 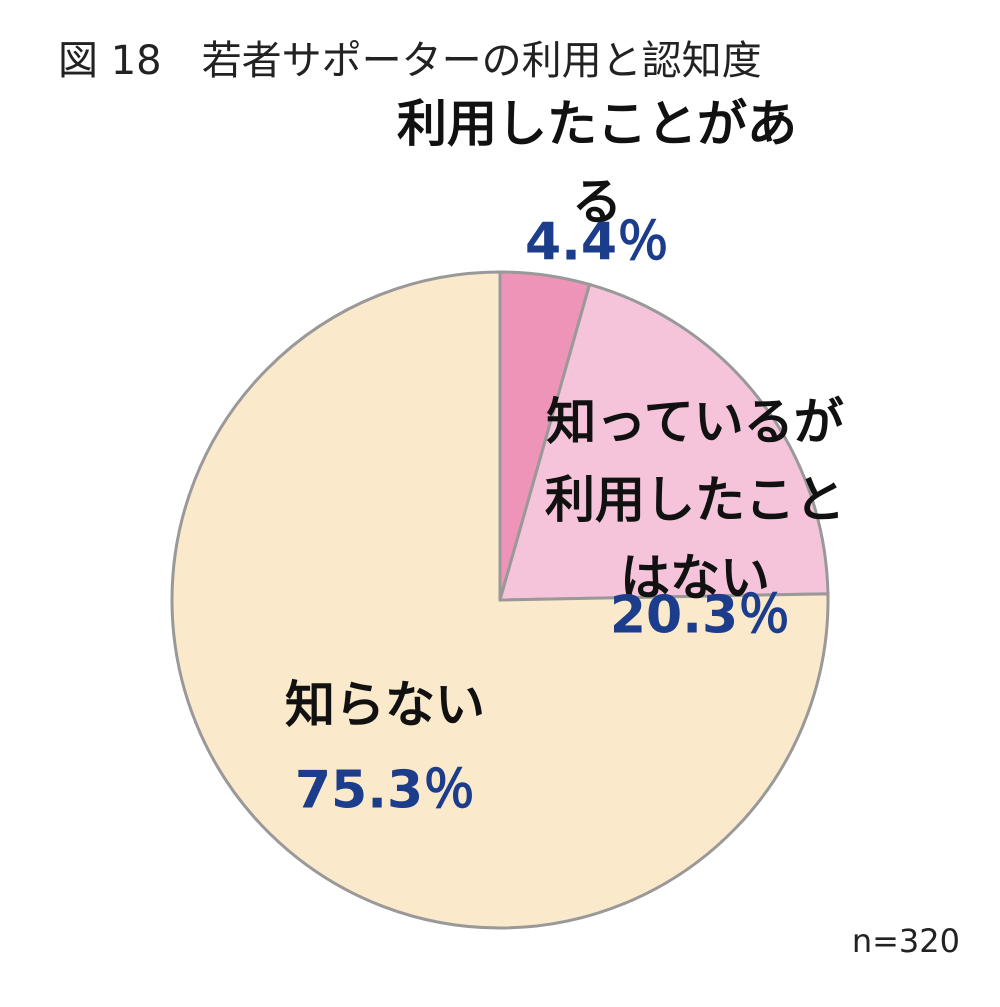 I want to click on slice-label: 知らない, so click(x=385, y=705).